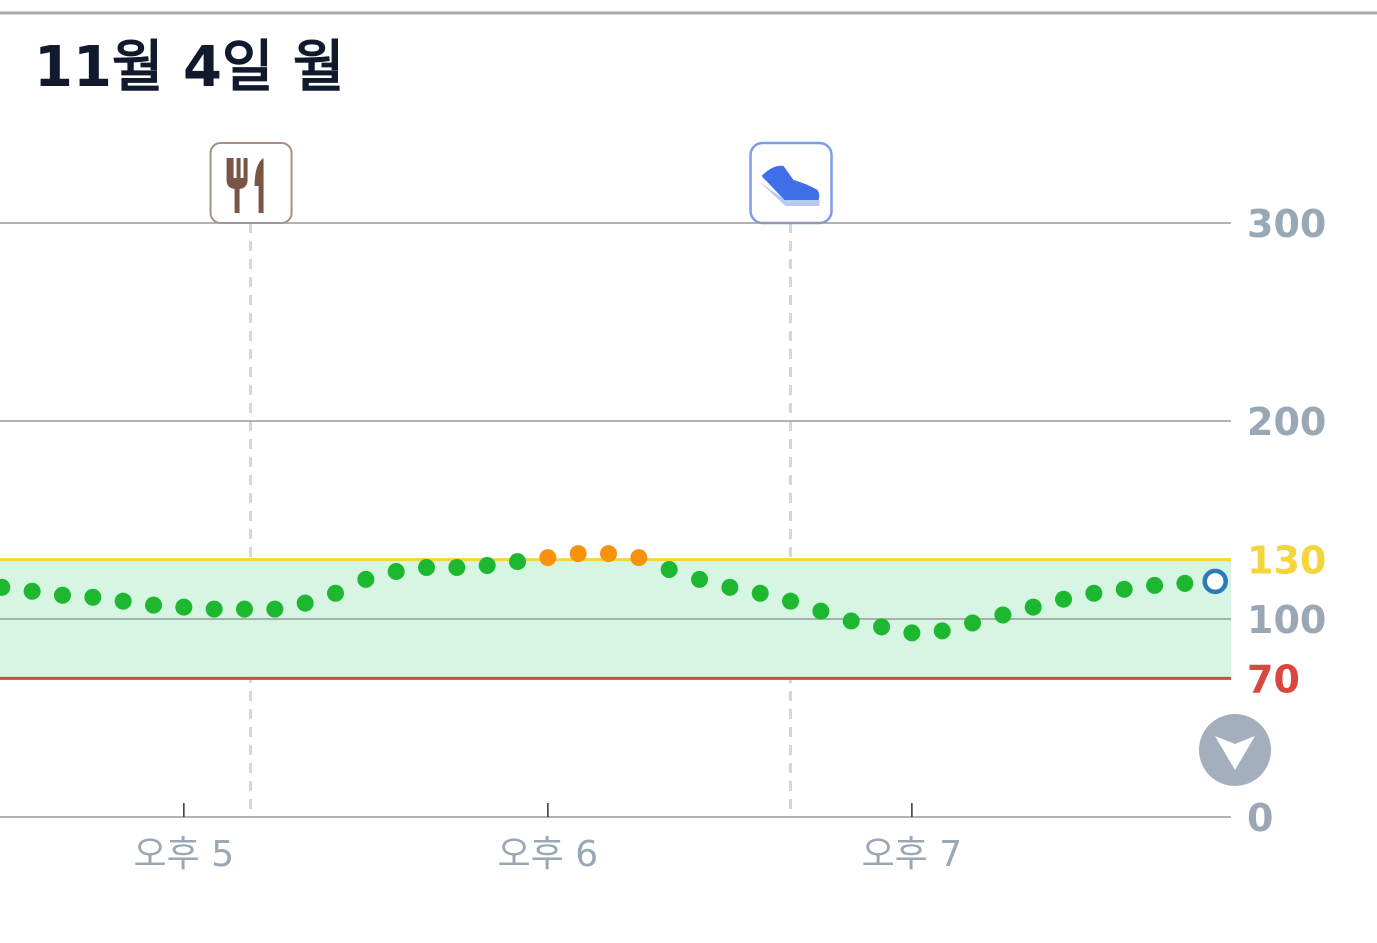 The width and height of the screenshot is (1377, 943). I want to click on icon-frame, so click(251, 183).